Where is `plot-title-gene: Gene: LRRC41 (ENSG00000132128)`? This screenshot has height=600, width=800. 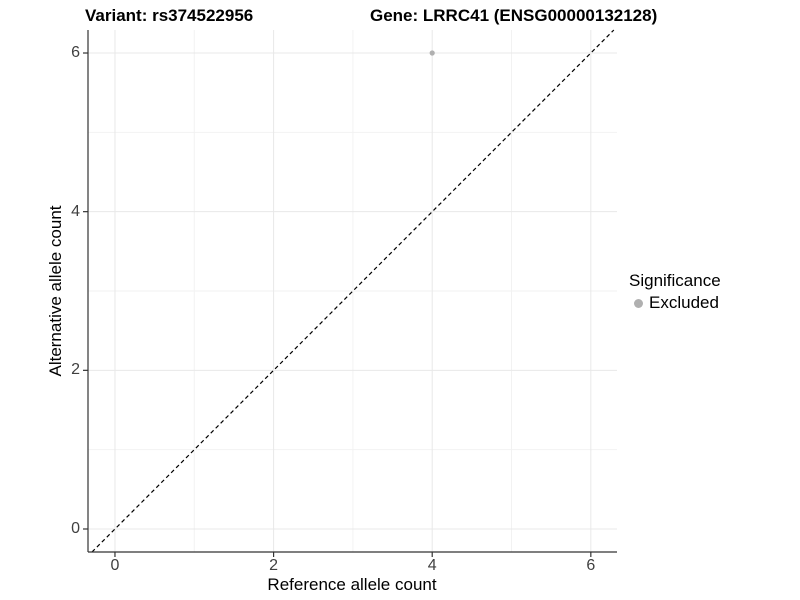 plot-title-gene: Gene: LRRC41 (ENSG00000132128) is located at coordinates (514, 15).